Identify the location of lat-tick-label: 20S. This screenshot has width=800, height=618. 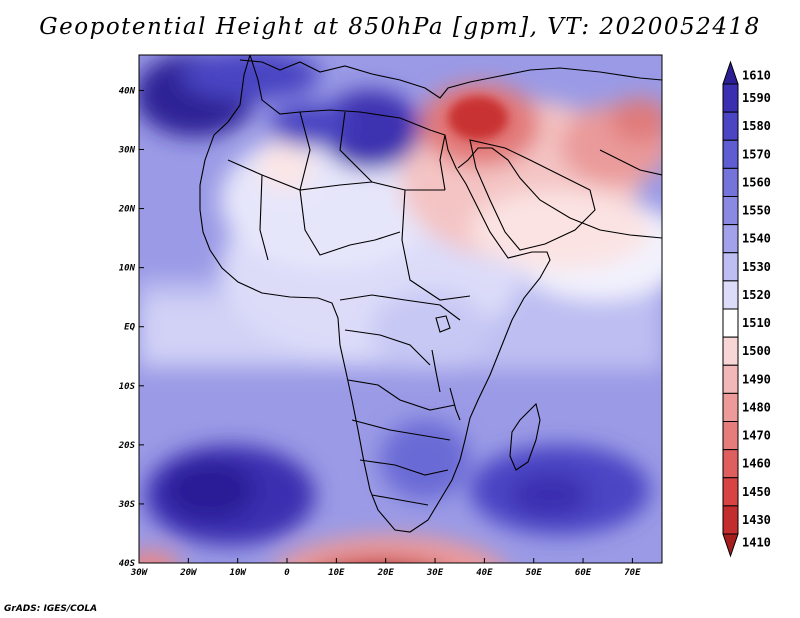
(127, 446).